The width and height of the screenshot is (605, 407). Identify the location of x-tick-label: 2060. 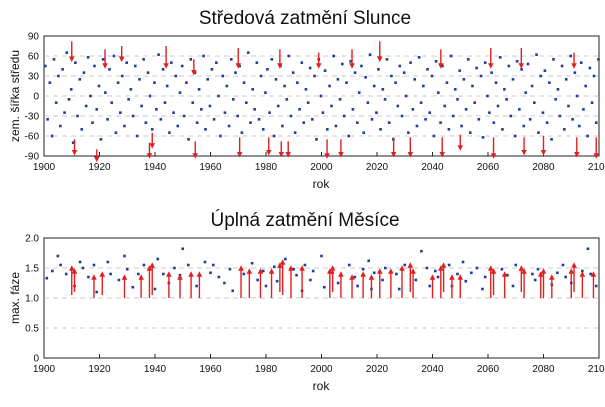
(488, 369).